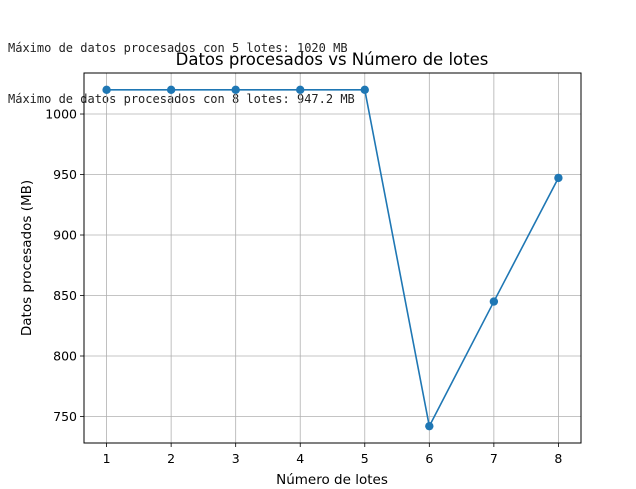 The image size is (636, 489). Describe the element at coordinates (65, 235) in the screenshot. I see `y-tick-label: 900` at that location.